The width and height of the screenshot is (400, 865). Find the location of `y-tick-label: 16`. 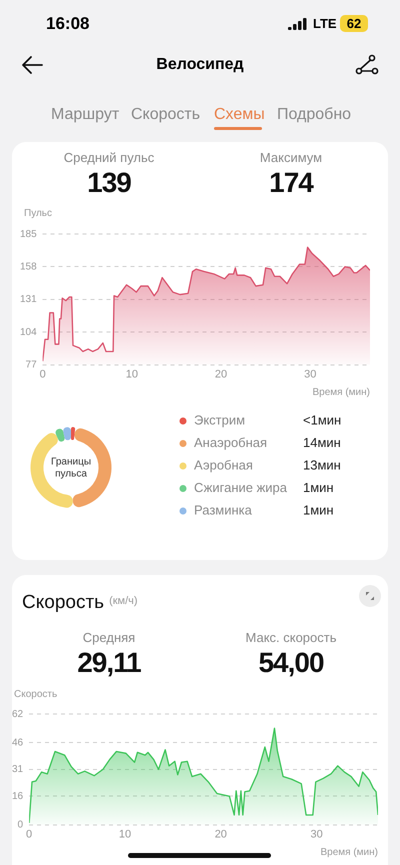

y-tick-label: 16 is located at coordinates (18, 796).